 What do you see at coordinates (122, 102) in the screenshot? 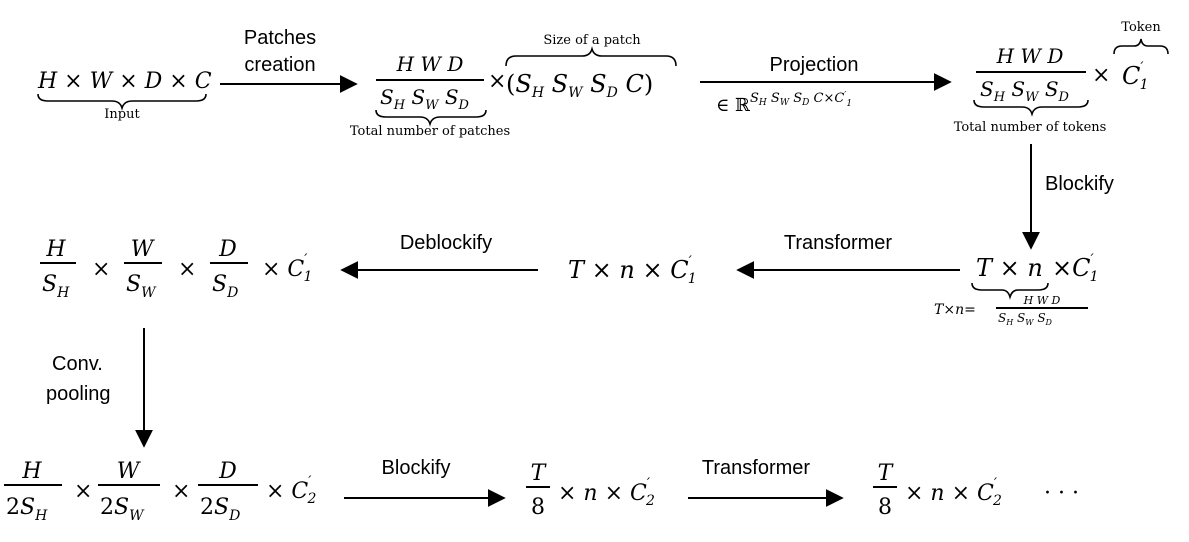
I see `input-underbrace` at bounding box center [122, 102].